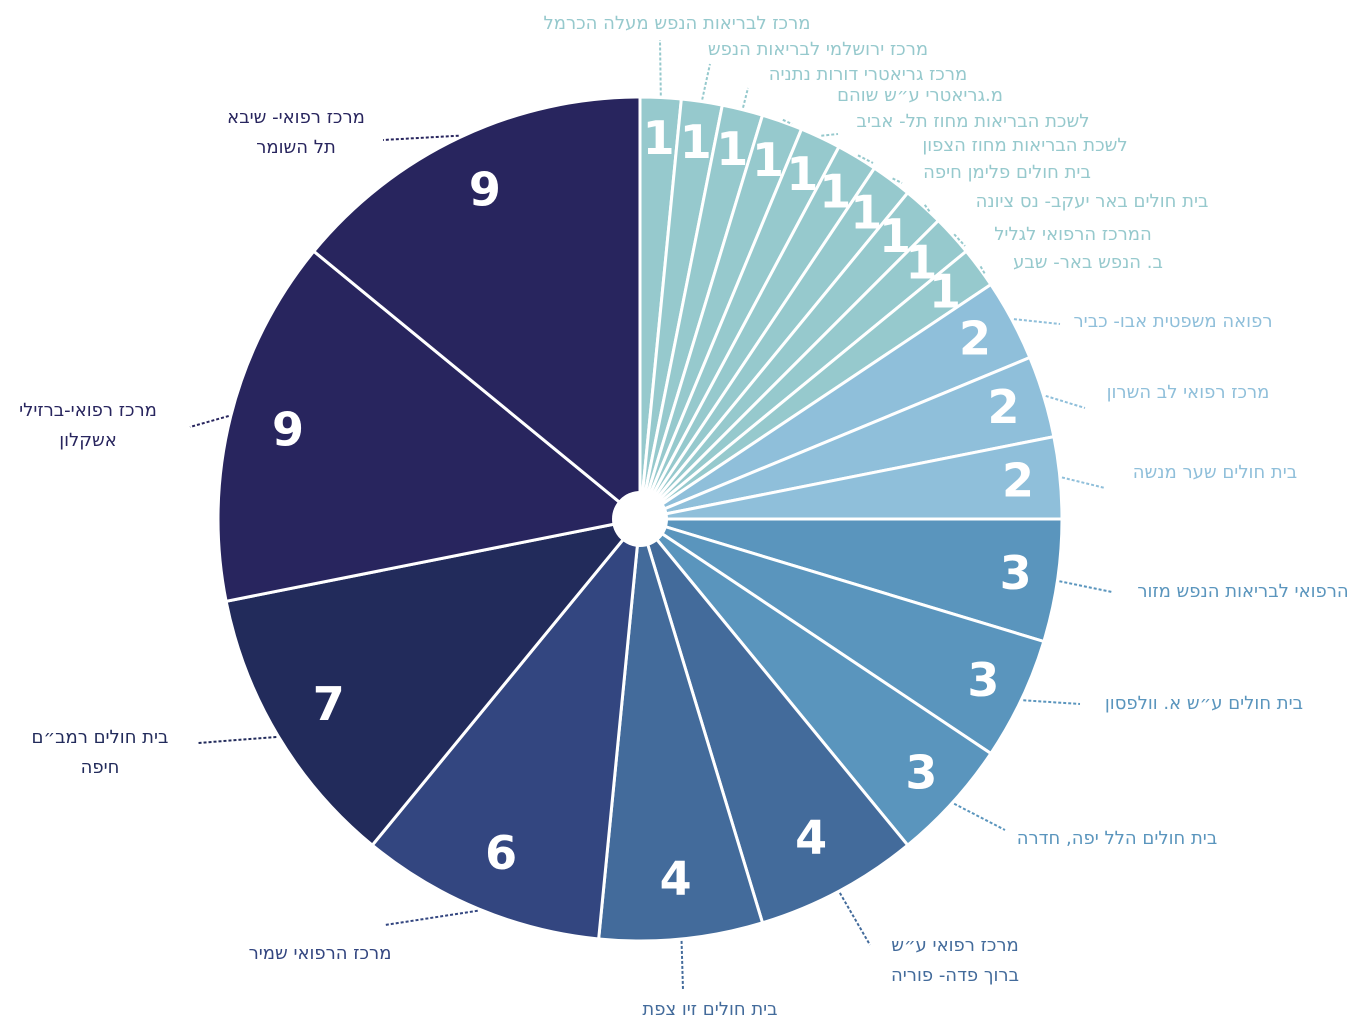 This screenshot has width=1359, height=1024. Describe the element at coordinates (1173, 321) in the screenshot. I see `slice-label: רפואה משפטית אבו- כביר` at that location.